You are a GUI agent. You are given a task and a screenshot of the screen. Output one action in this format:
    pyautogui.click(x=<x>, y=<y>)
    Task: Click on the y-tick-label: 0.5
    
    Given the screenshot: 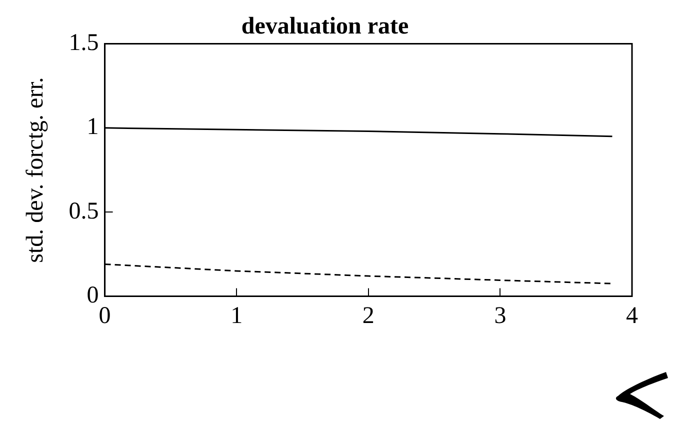 What is the action you would take?
    pyautogui.click(x=83, y=211)
    